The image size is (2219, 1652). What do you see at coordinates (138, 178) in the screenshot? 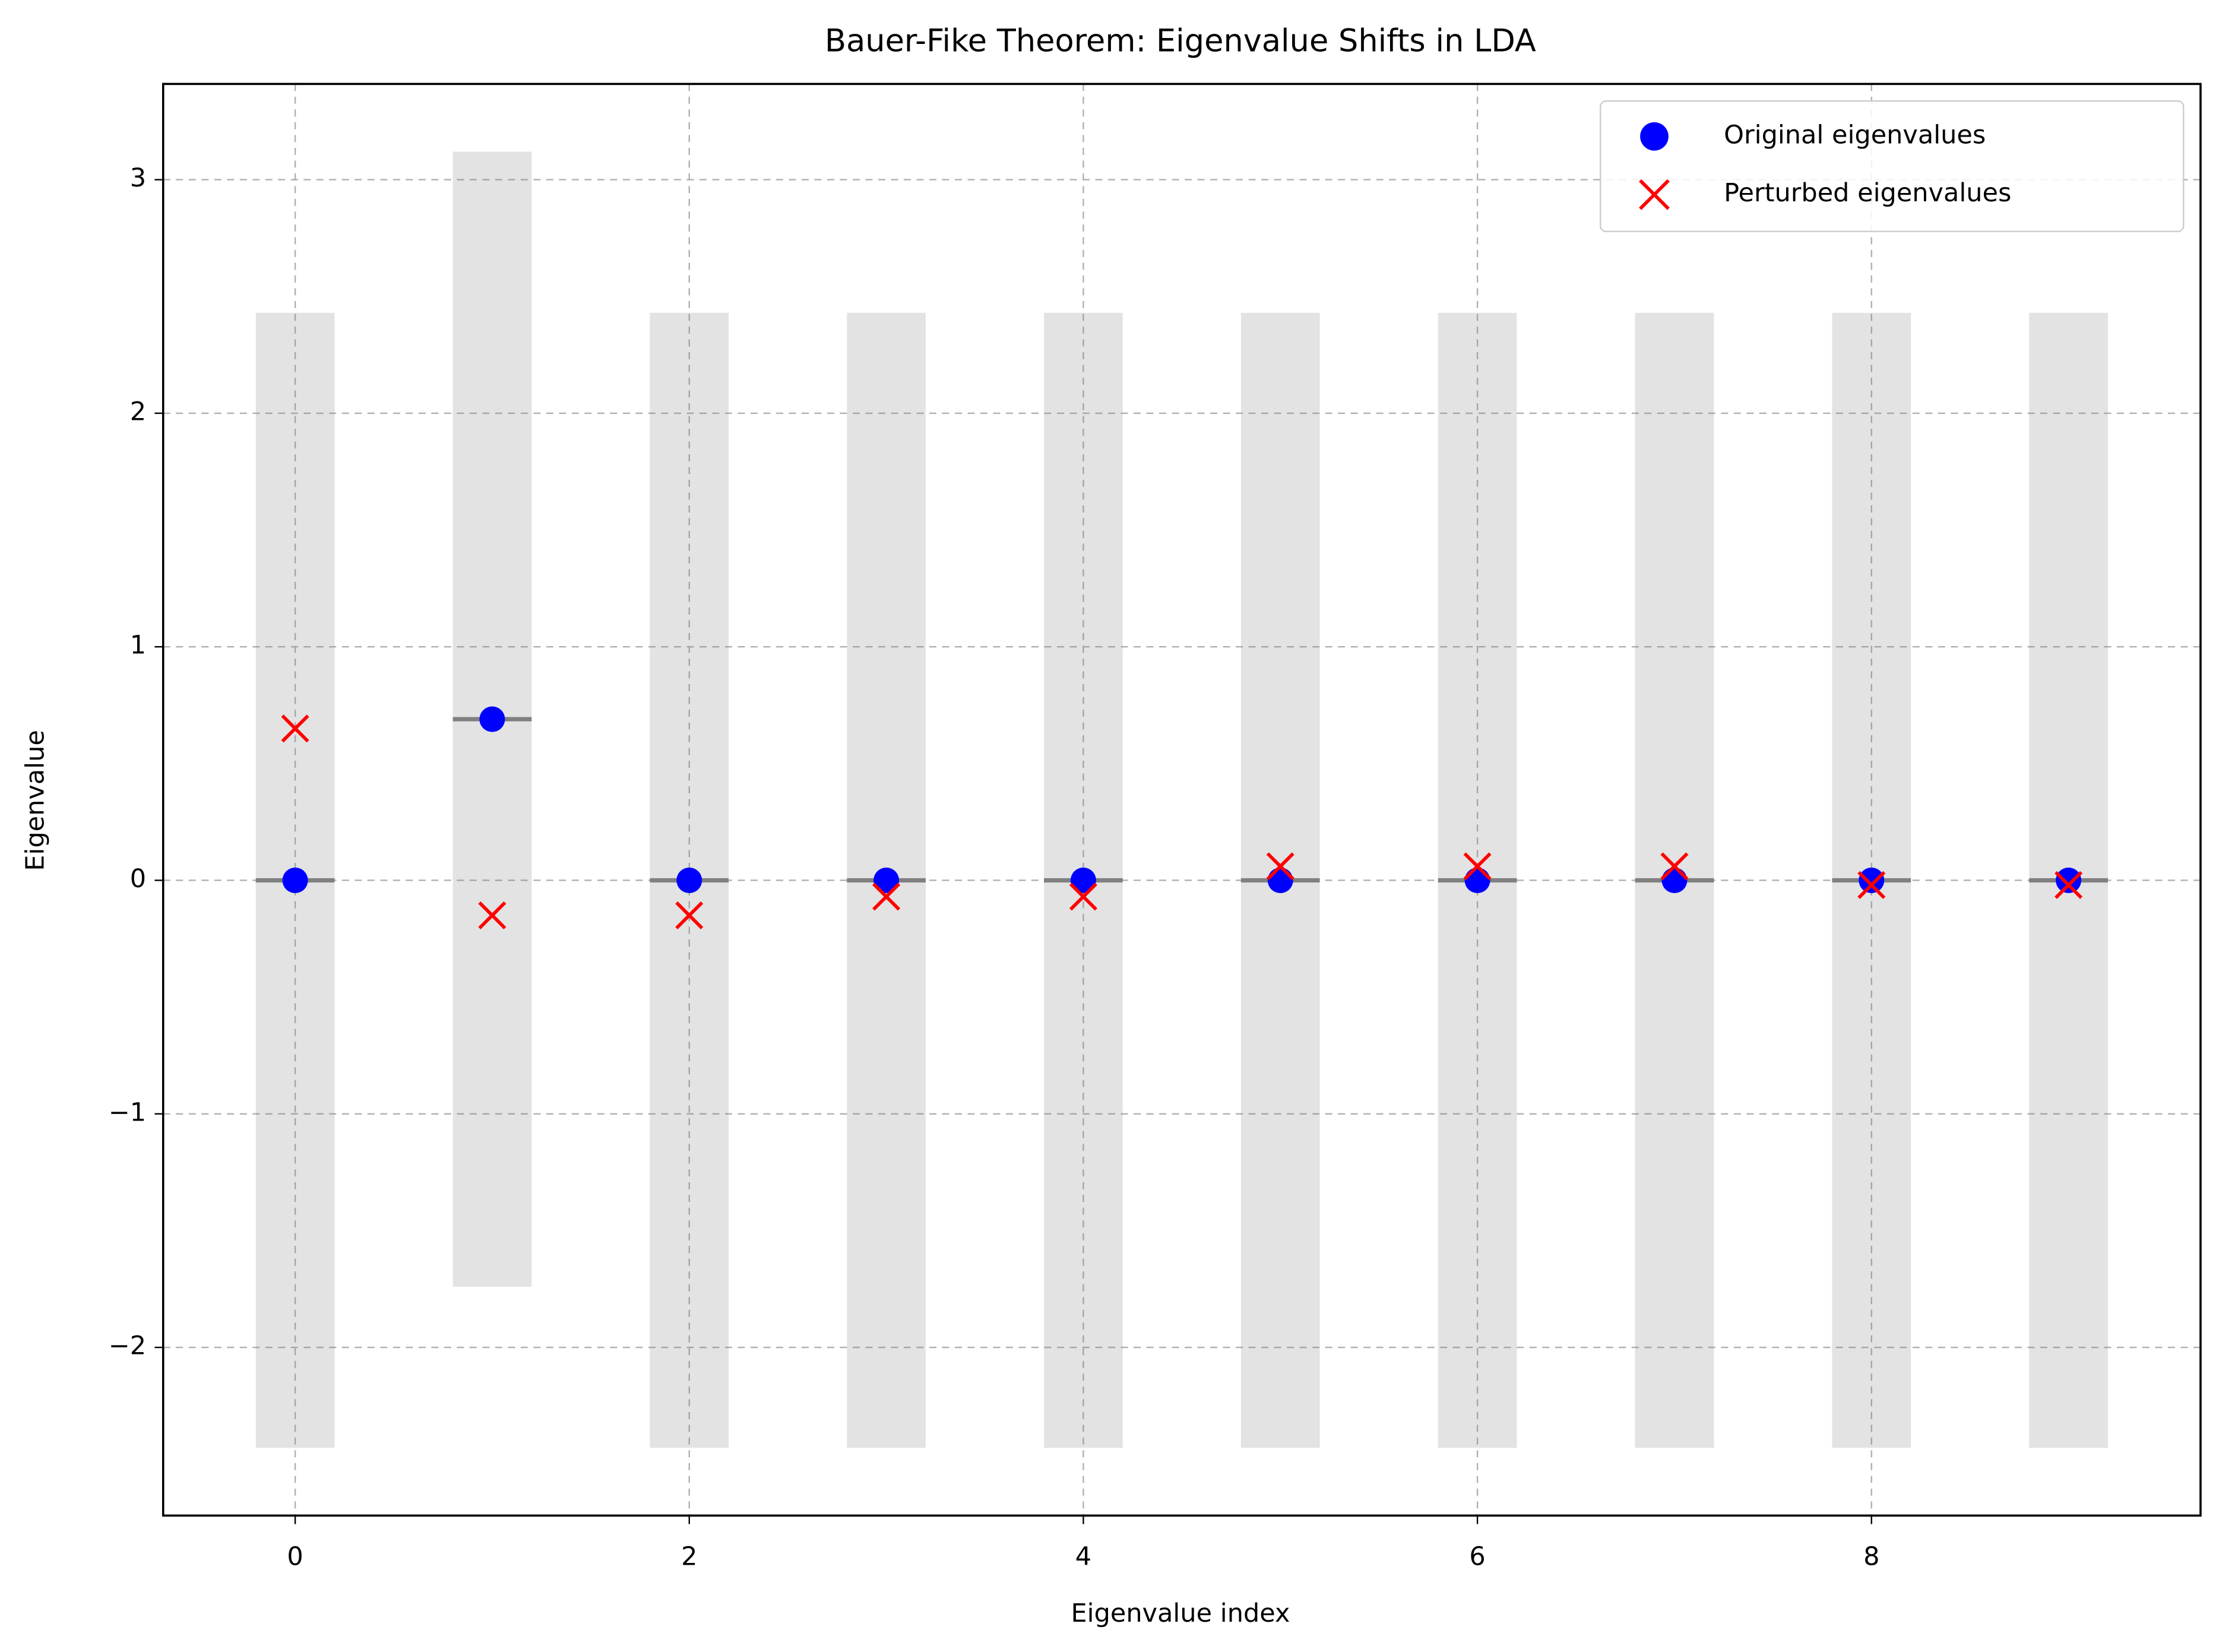
I see `y-tick-label: 3` at bounding box center [138, 178].